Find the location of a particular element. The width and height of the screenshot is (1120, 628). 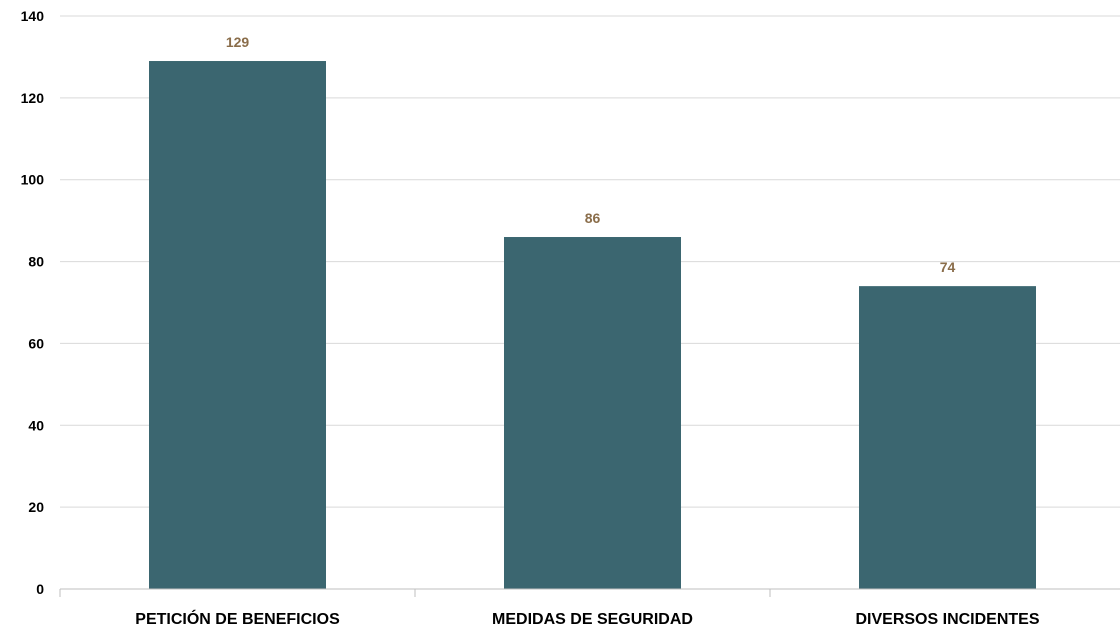

data-label: 86 is located at coordinates (593, 218).